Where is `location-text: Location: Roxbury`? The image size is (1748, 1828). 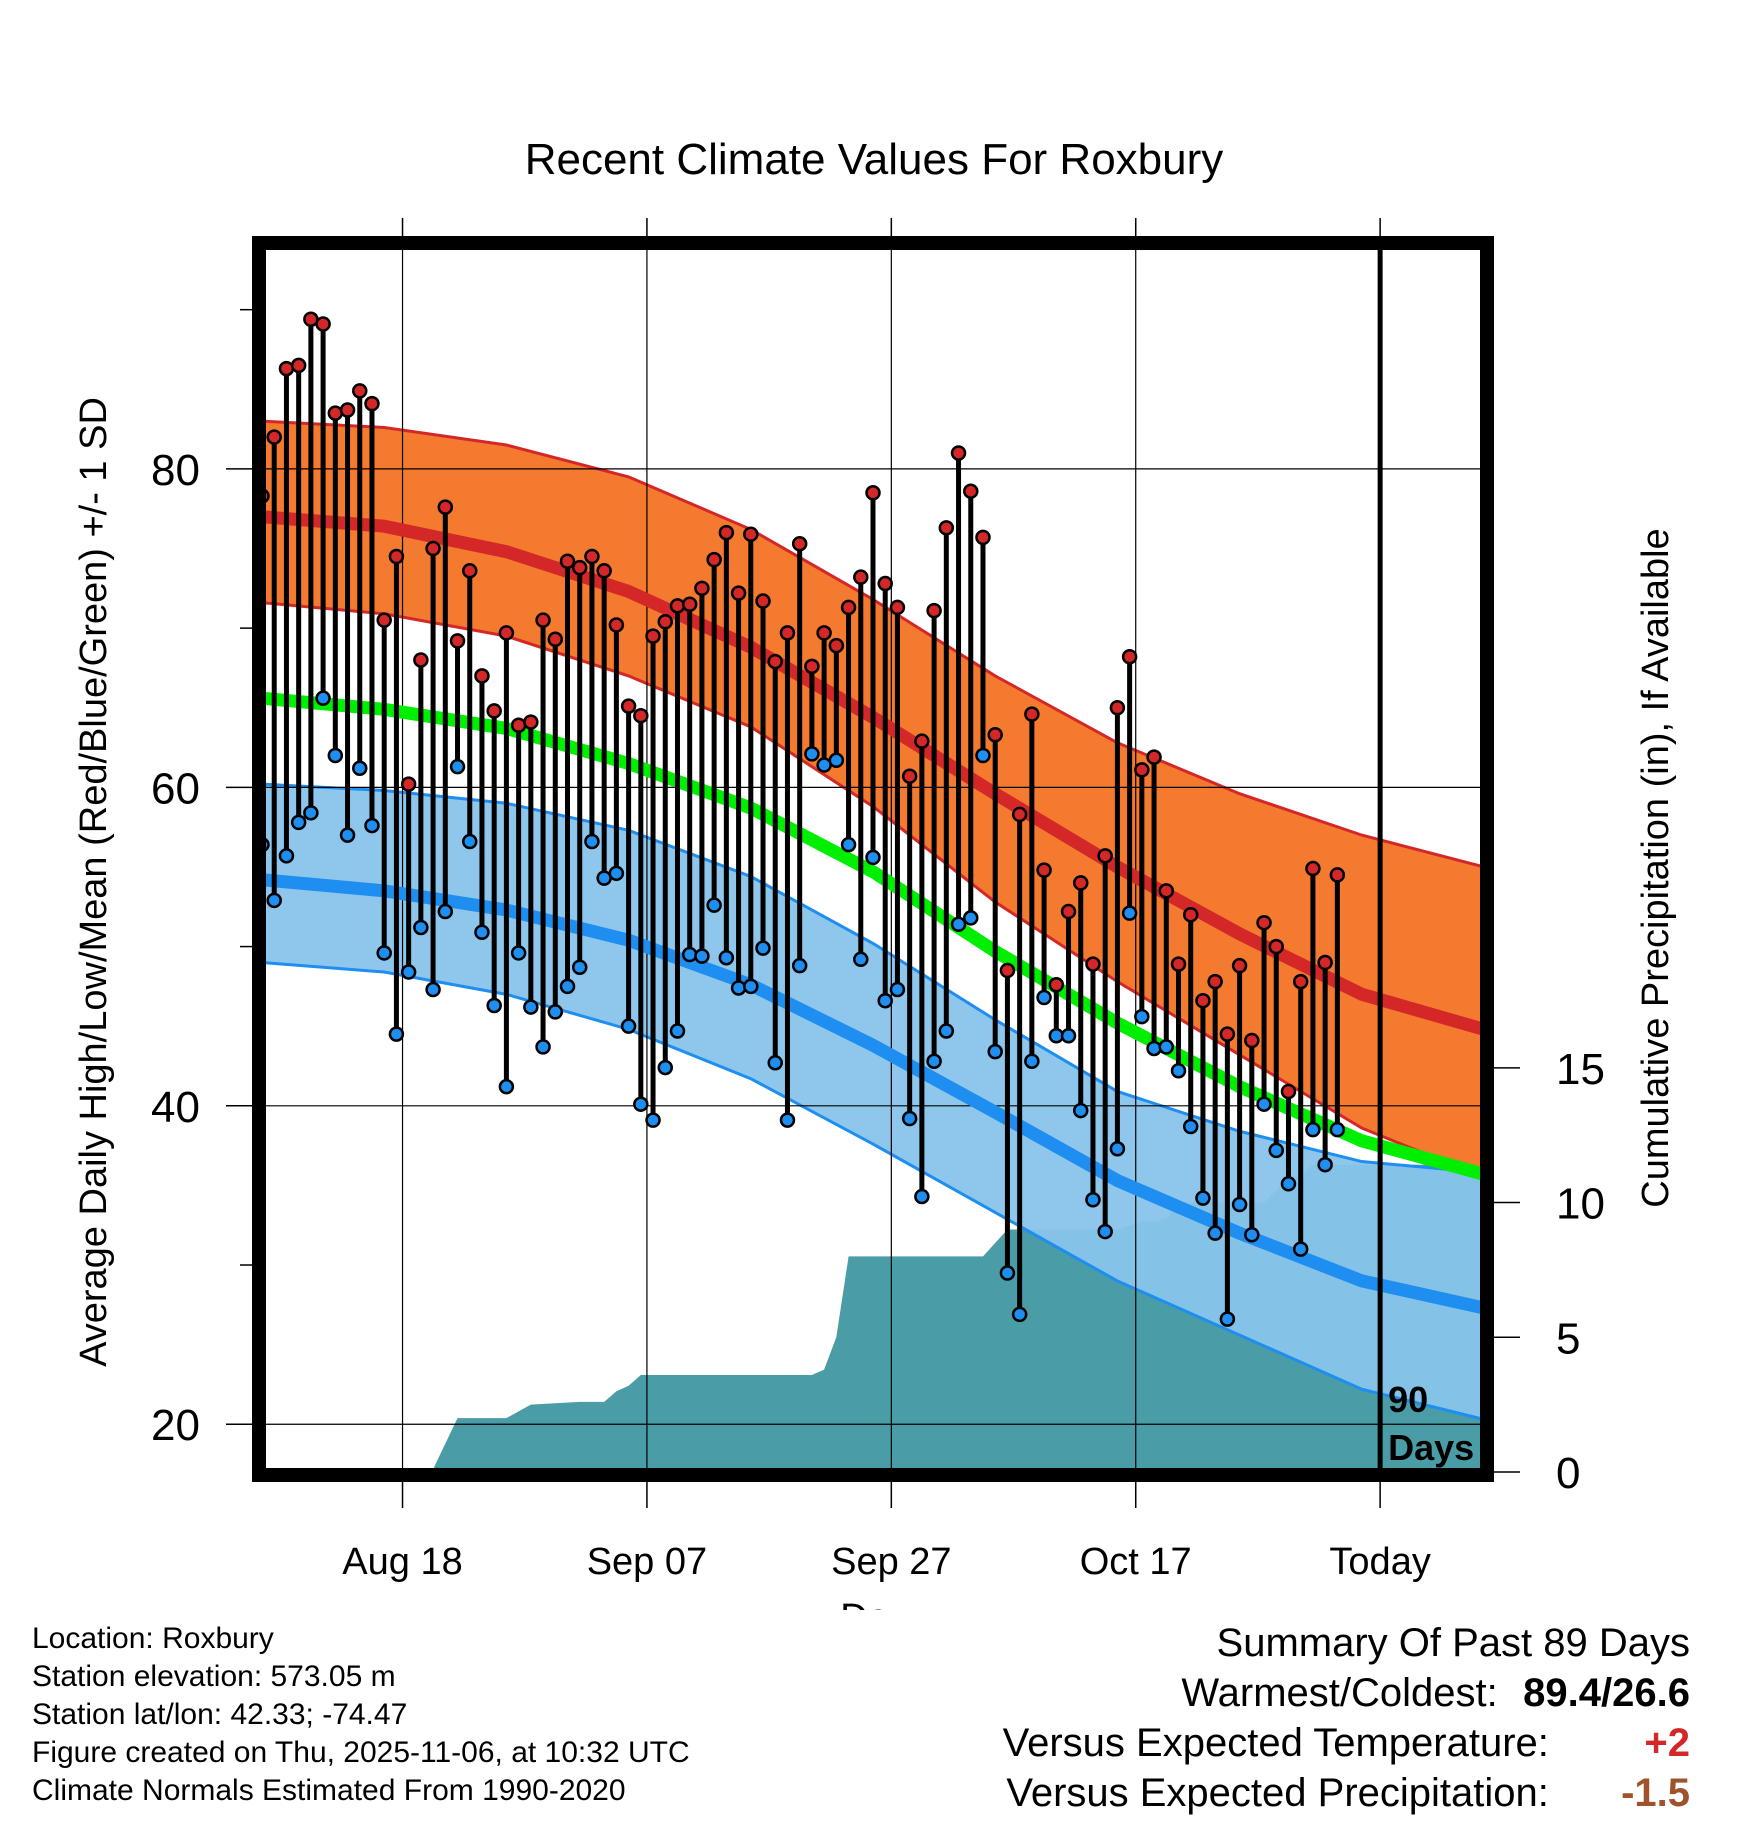
location-text: Location: Roxbury is located at coordinates (153, 1638).